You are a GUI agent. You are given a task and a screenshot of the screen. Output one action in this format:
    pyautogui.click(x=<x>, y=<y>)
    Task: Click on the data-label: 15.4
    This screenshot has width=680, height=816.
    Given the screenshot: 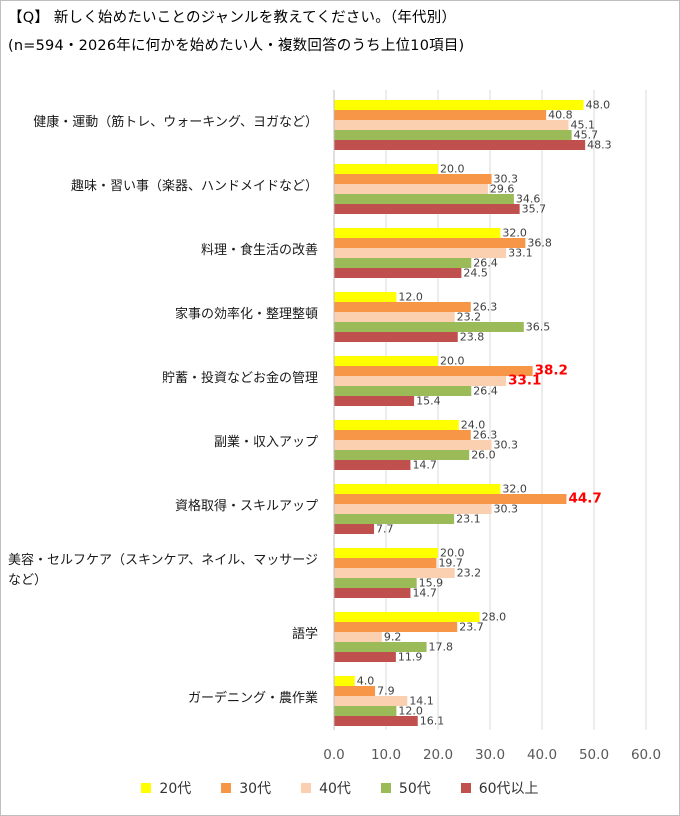 What is the action you would take?
    pyautogui.click(x=428, y=401)
    